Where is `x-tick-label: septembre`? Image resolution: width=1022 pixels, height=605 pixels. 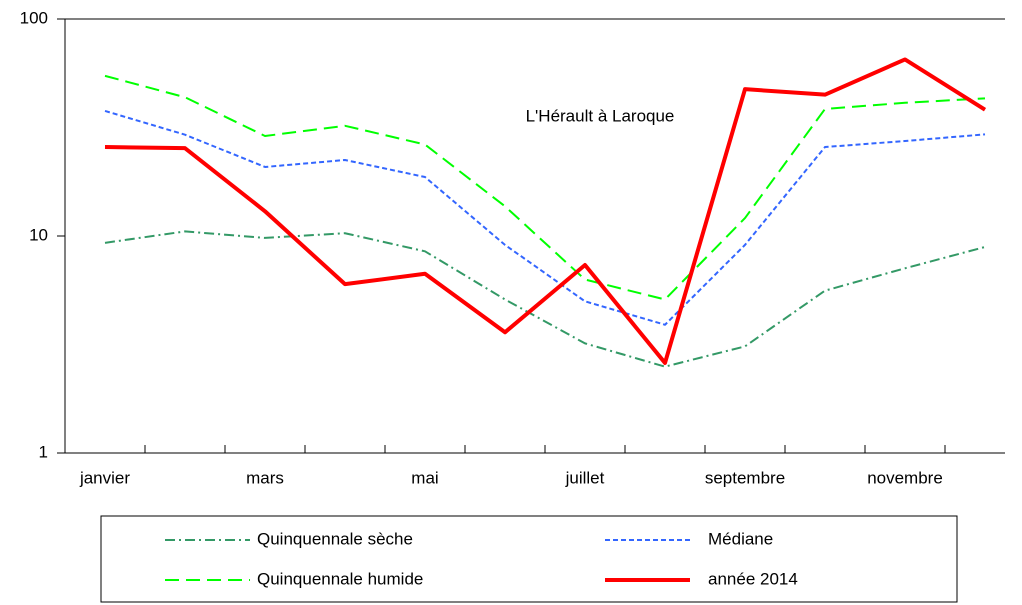 x-tick-label: septembre is located at coordinates (745, 477).